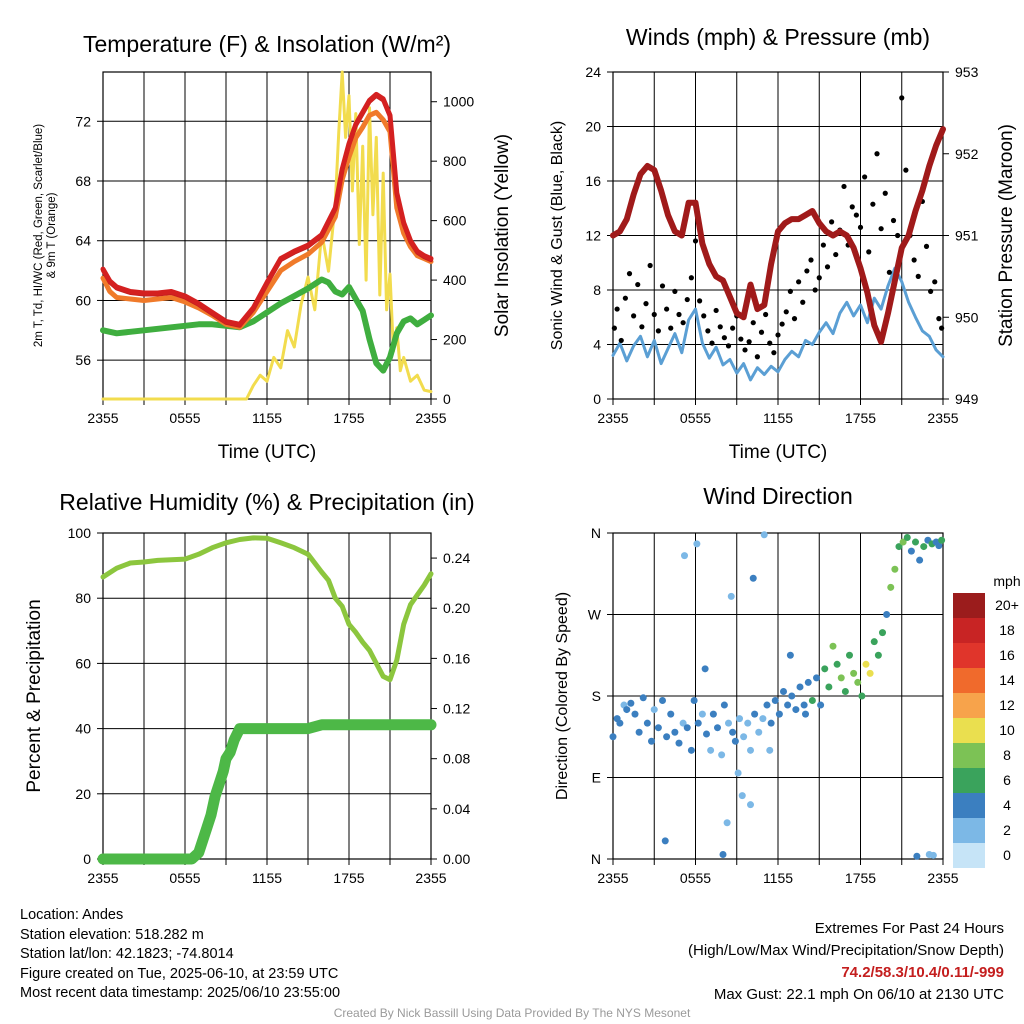 This screenshot has width=1024, height=1024. What do you see at coordinates (267, 696) in the screenshot?
I see `rh-plot-border` at bounding box center [267, 696].